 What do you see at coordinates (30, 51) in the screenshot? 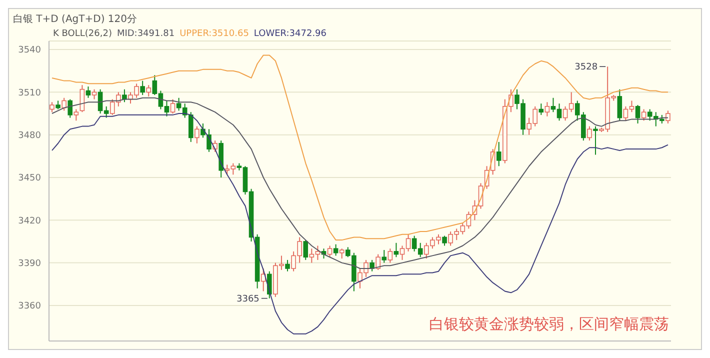
I see `y-tick-label: 3540` at bounding box center [30, 51].